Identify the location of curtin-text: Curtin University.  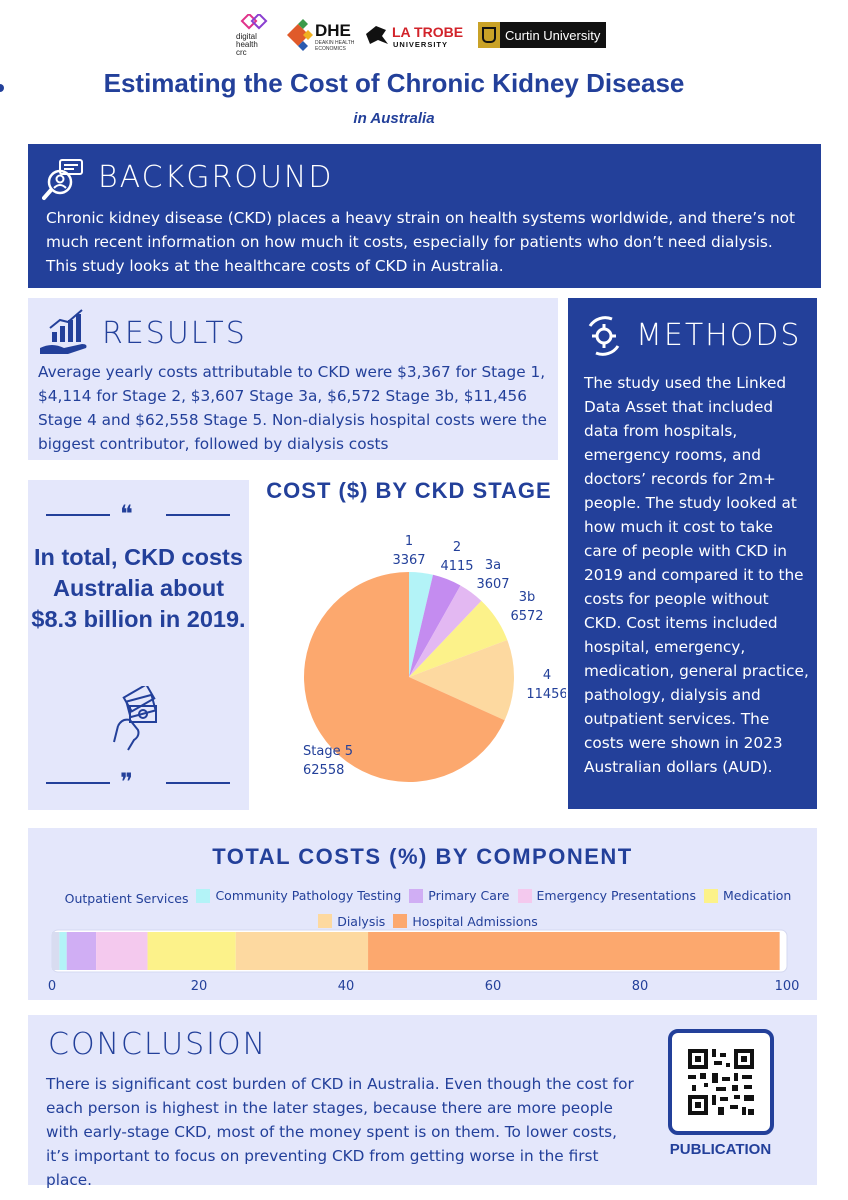
(553, 35).